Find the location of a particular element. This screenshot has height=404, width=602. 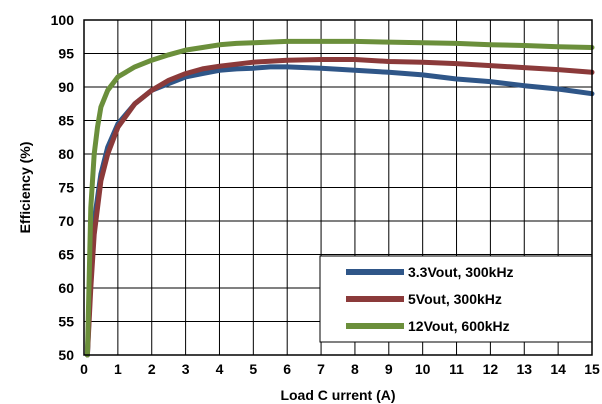

x-axis-title: Load C urrent (A) is located at coordinates (337, 395).